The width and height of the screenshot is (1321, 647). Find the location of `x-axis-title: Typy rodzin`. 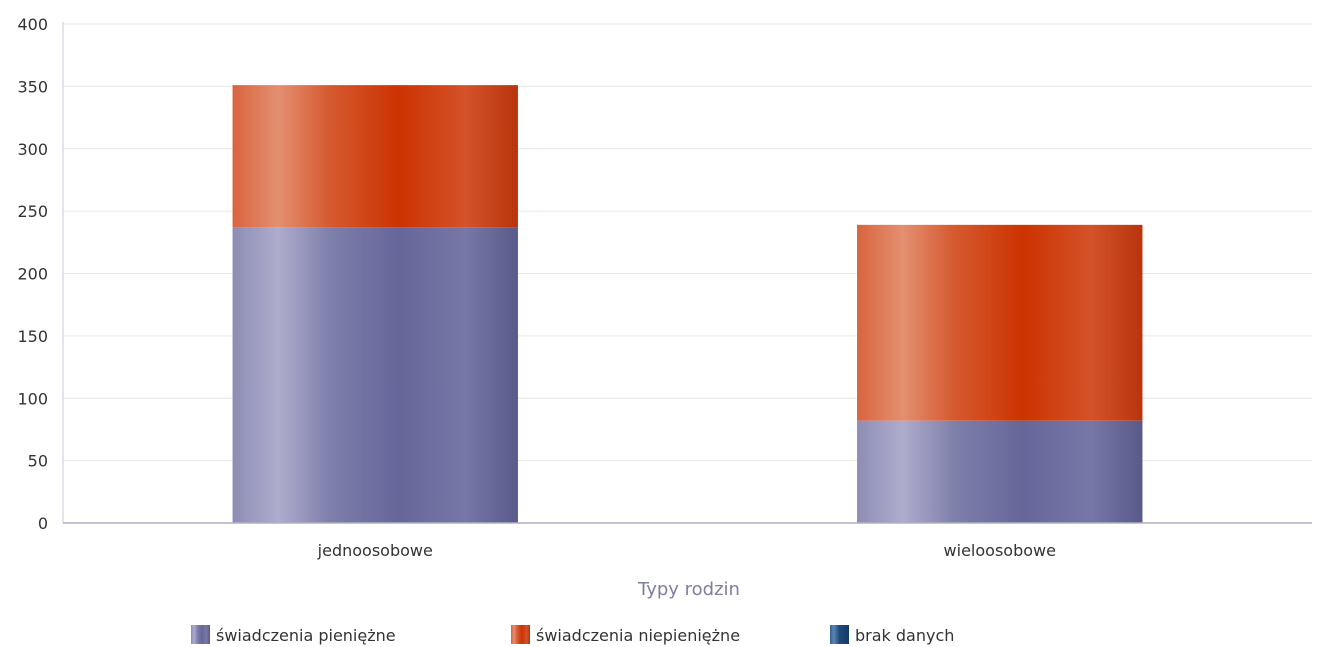

x-axis-title: Typy rodzin is located at coordinates (688, 589).